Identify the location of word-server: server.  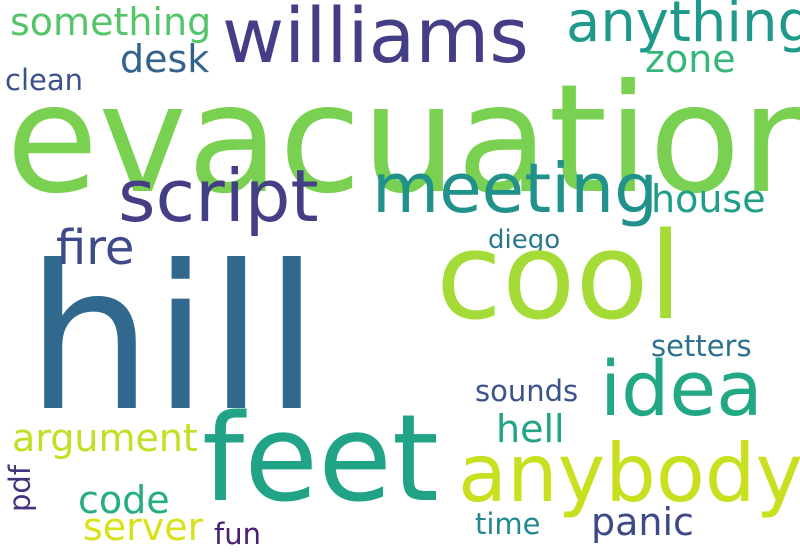
(143, 527).